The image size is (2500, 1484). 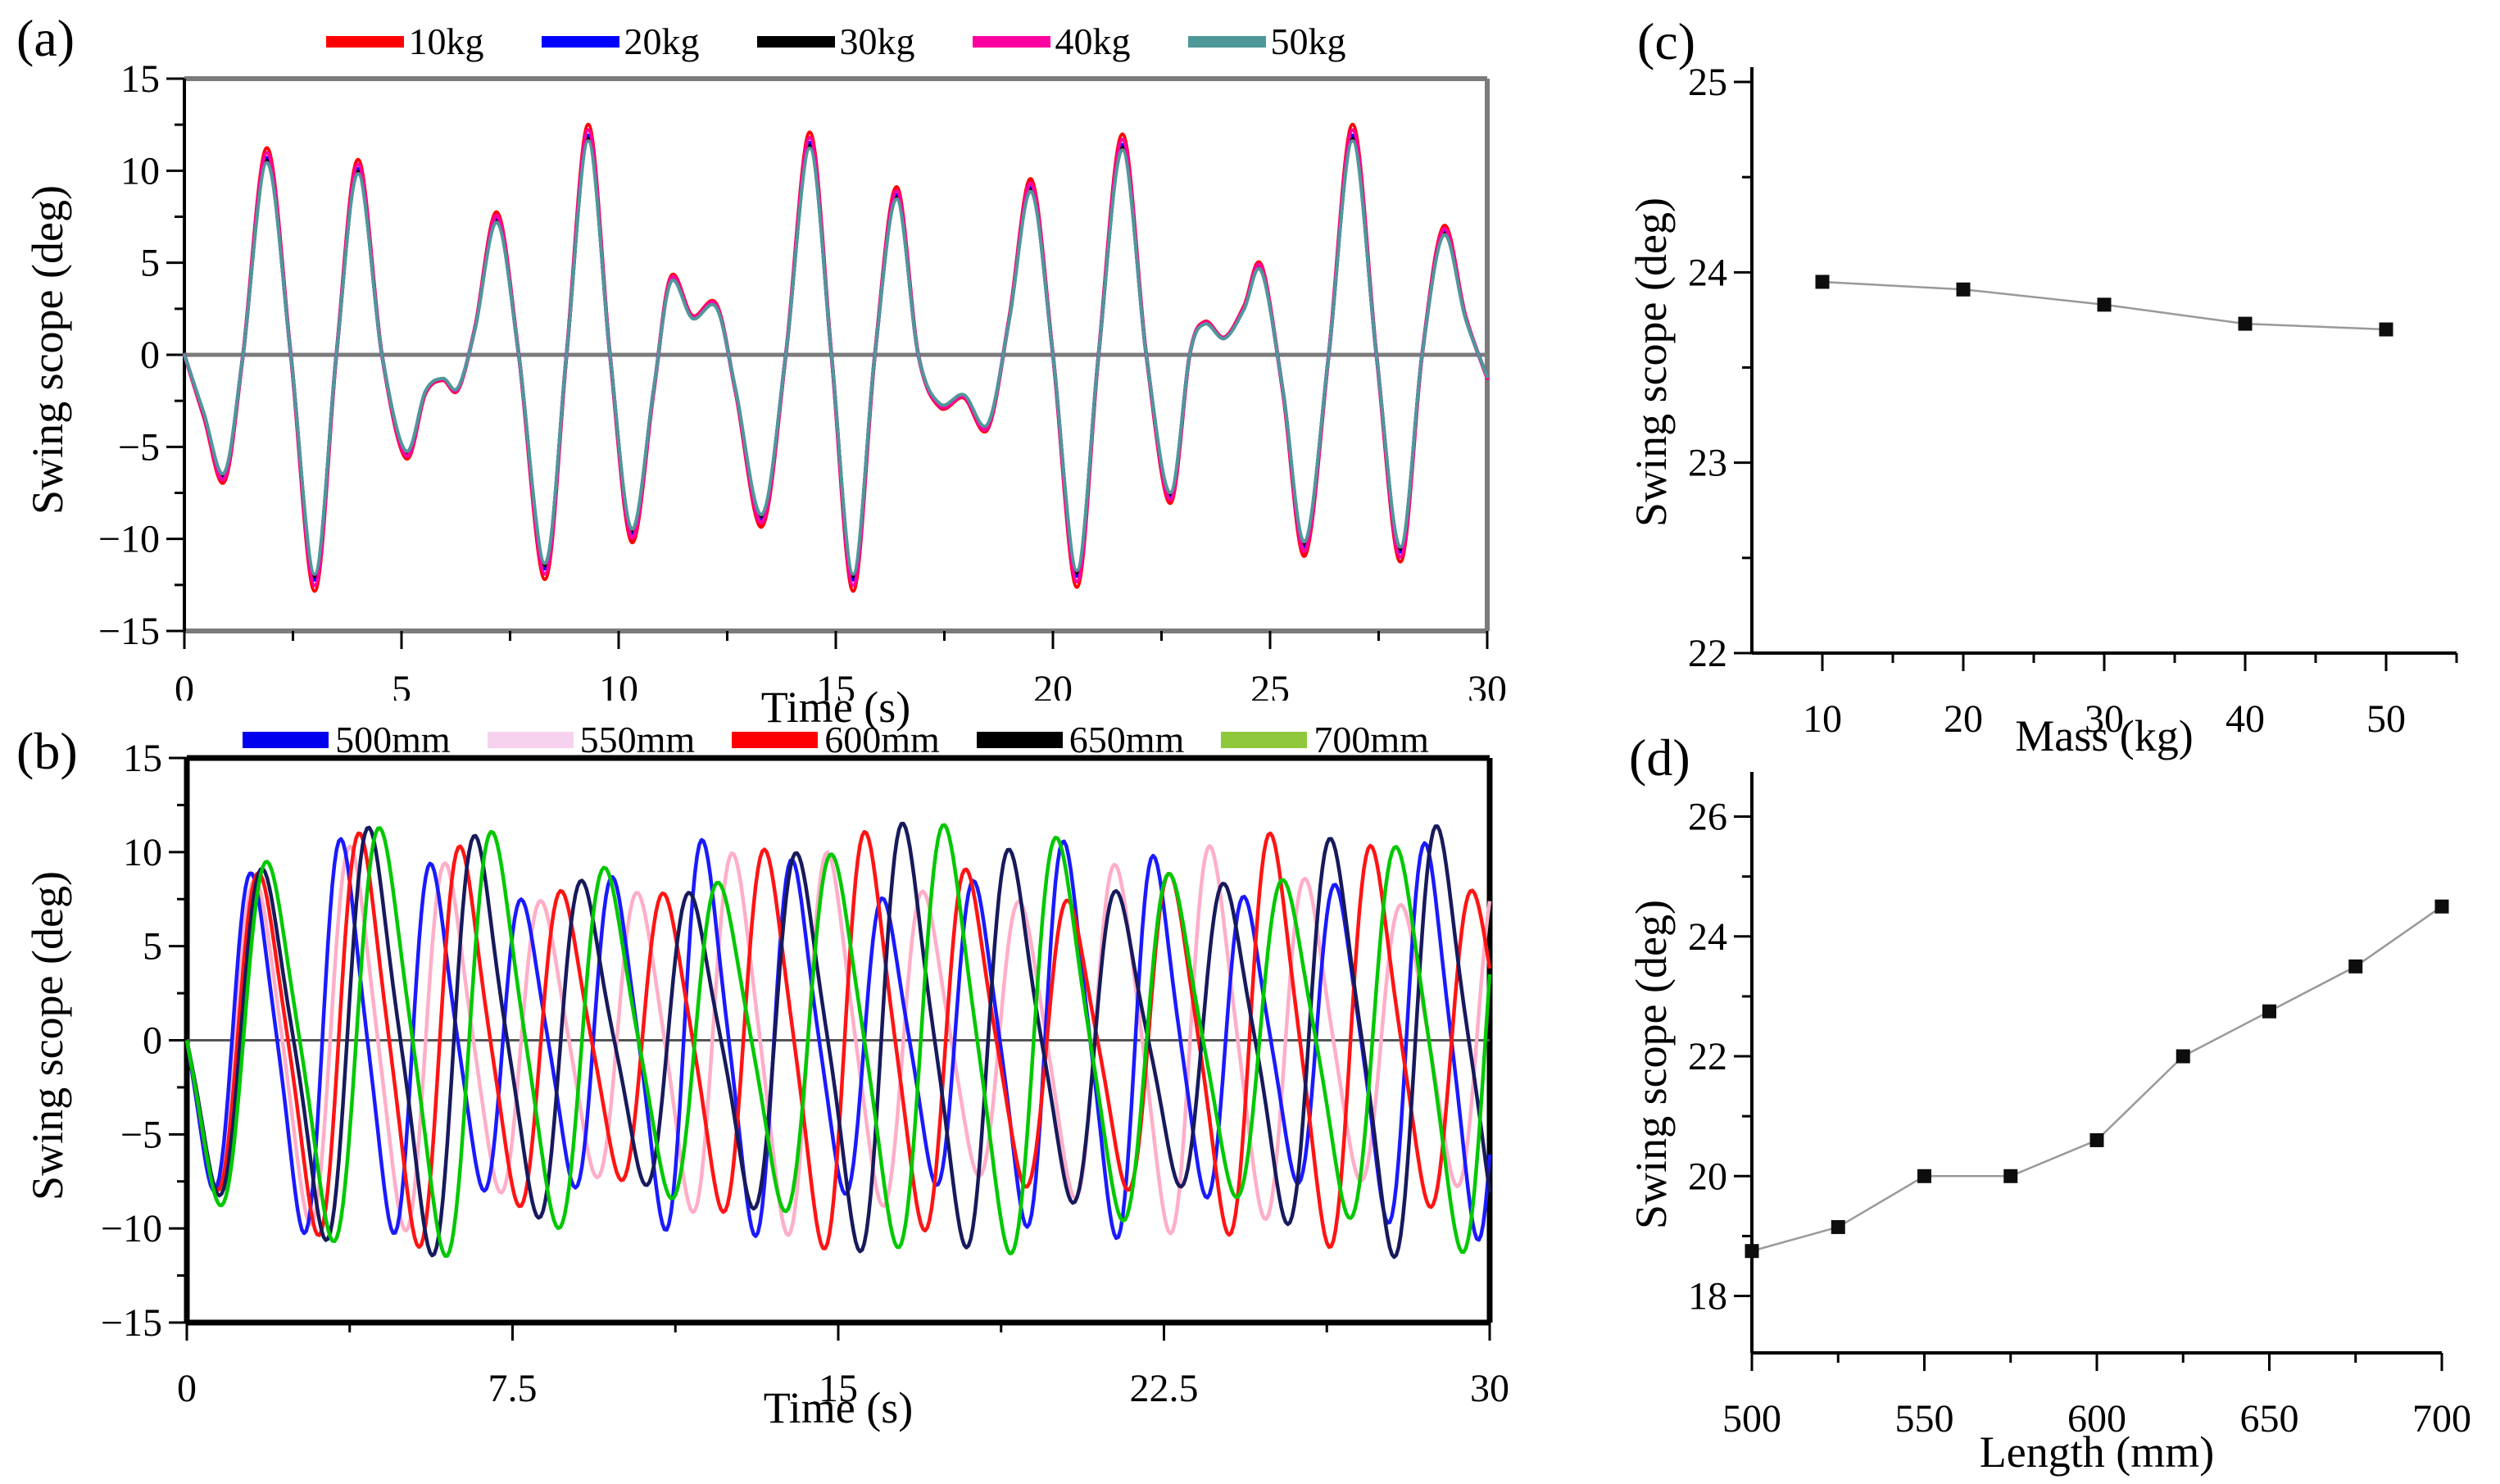 I want to click on y-tick-label: 22, so click(x=1707, y=653).